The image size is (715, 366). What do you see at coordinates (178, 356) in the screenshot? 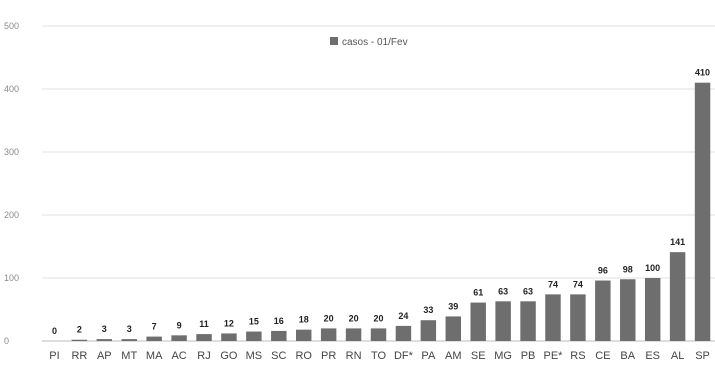
I see `x-tick-label: AC` at bounding box center [178, 356].